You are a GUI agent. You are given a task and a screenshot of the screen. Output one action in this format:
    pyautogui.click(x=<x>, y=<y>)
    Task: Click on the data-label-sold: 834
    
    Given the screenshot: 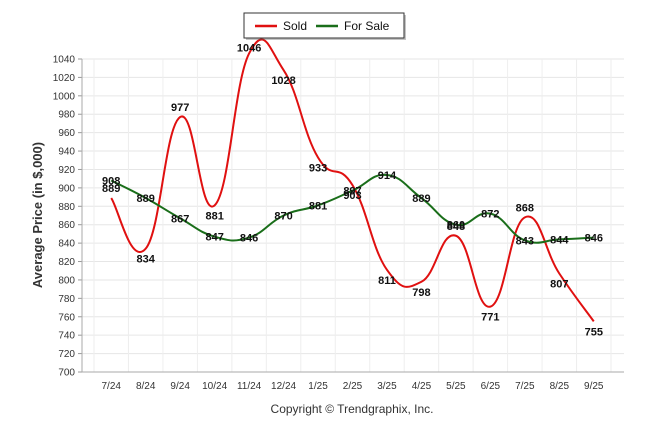 What is the action you would take?
    pyautogui.click(x=146, y=260)
    